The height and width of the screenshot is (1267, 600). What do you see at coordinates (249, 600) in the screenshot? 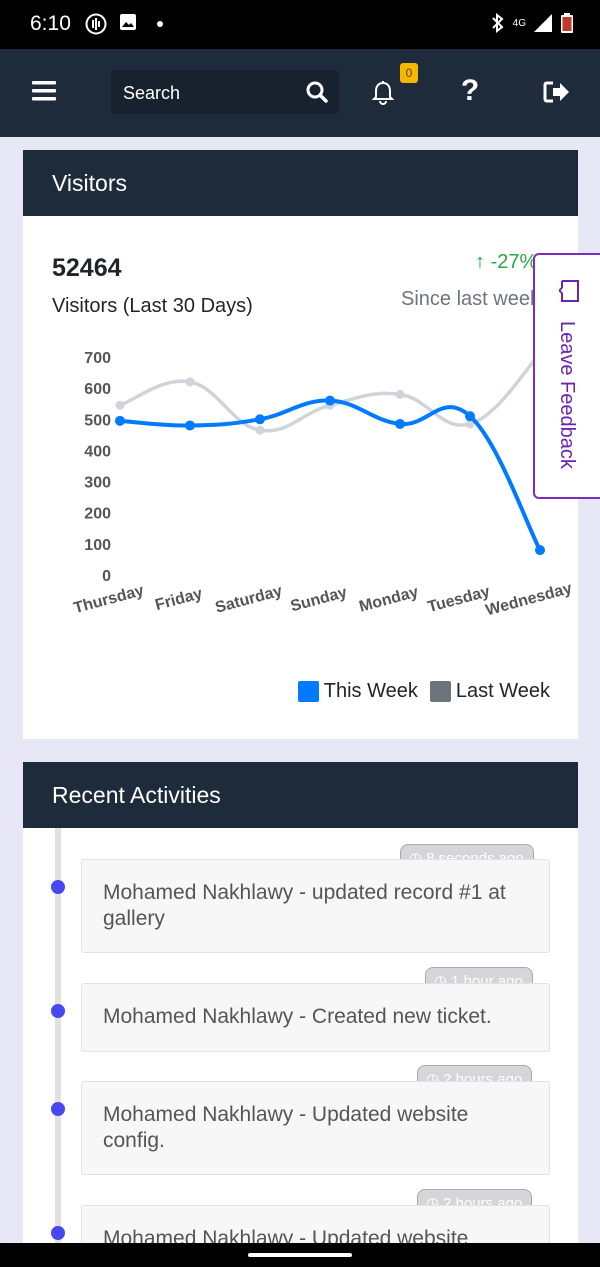
I see `x-tick-label: Saturday` at bounding box center [249, 600].